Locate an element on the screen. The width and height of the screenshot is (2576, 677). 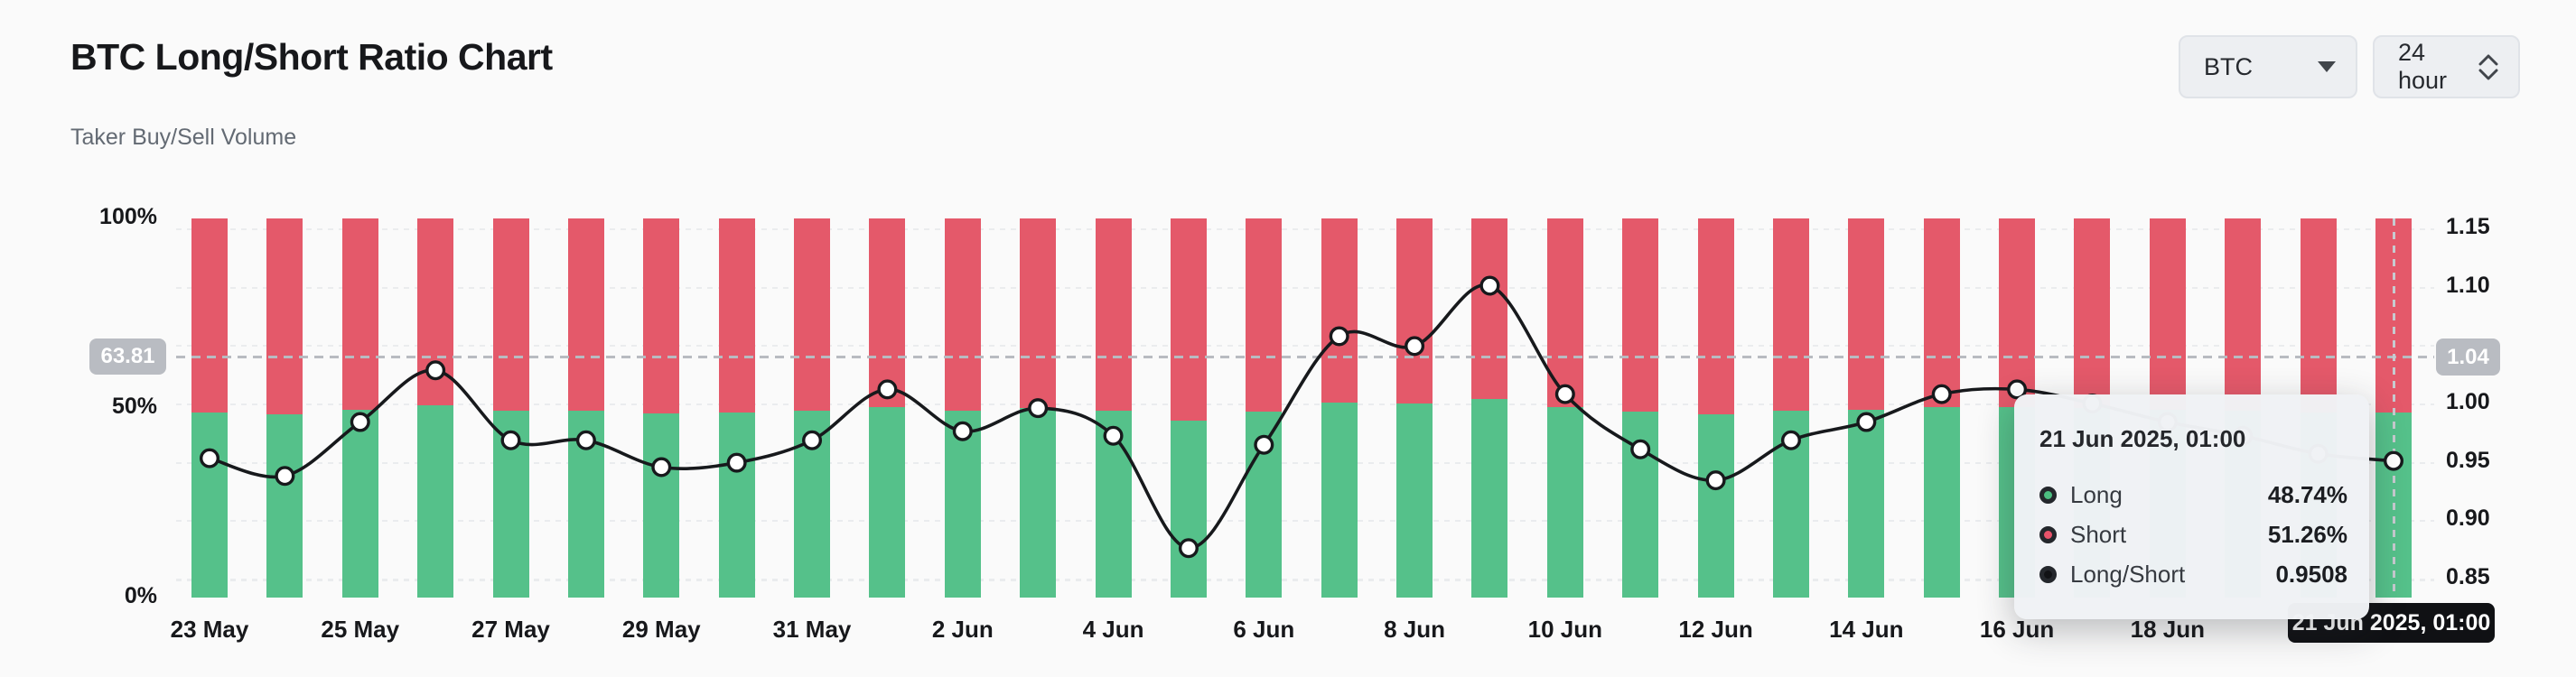
x-axis-tick: 29 May is located at coordinates (661, 629).